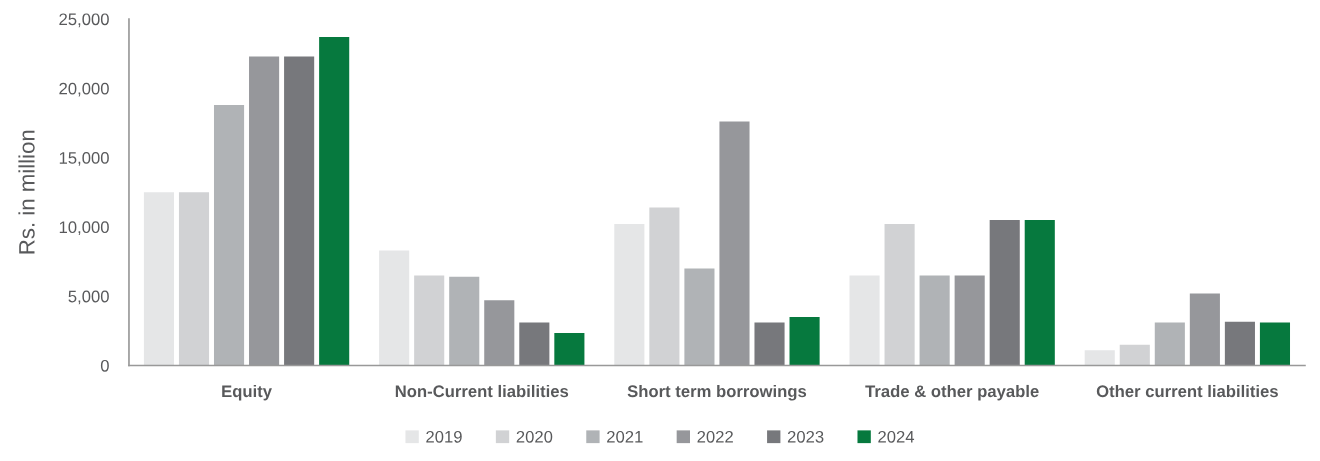  Describe the element at coordinates (84, 158) in the screenshot. I see `y-tick-label: 15,000` at that location.